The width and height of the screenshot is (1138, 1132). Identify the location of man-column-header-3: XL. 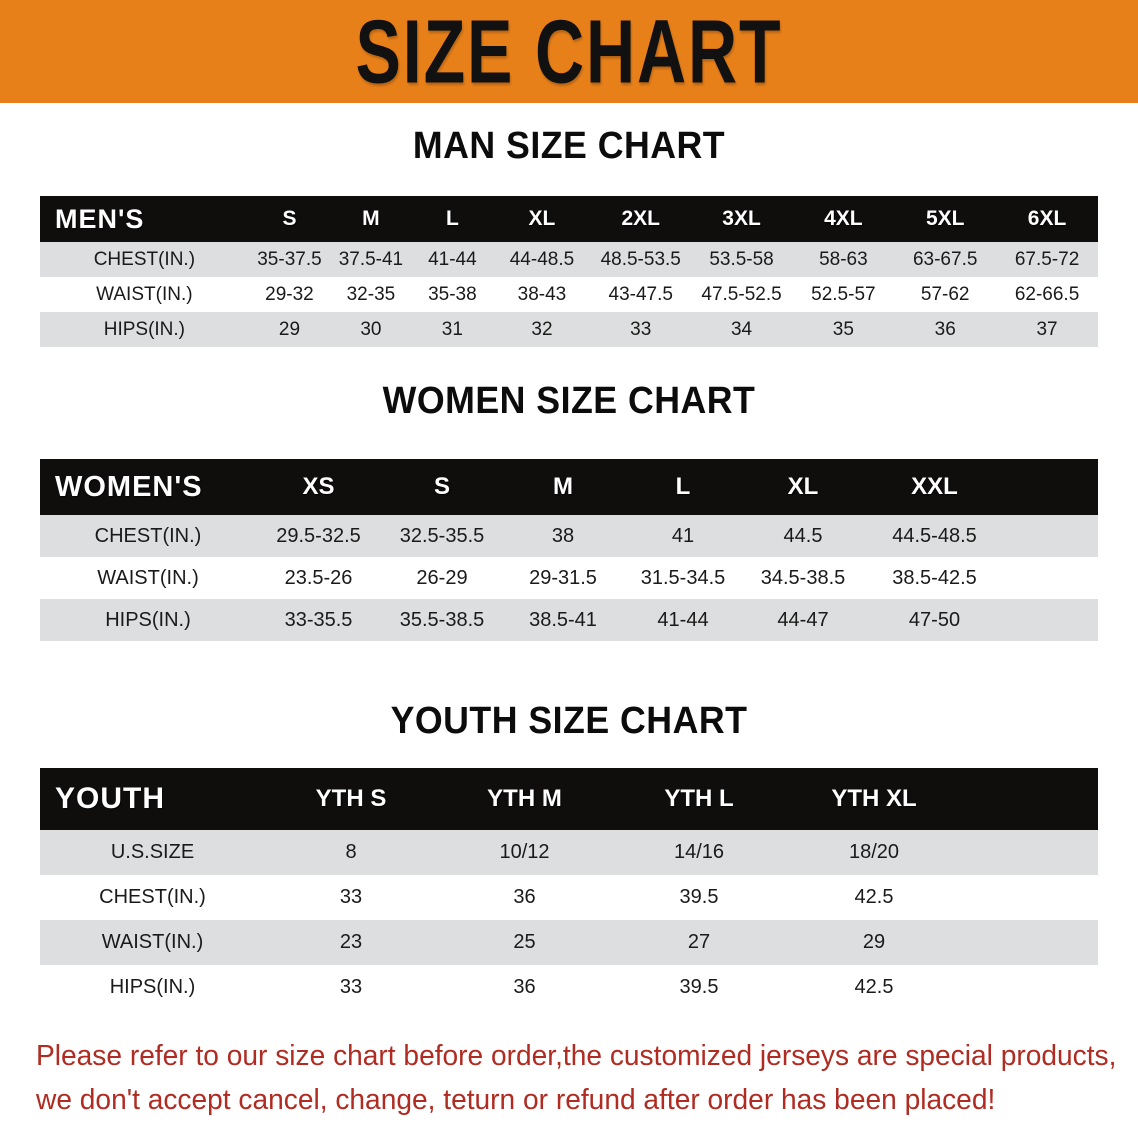
(542, 218).